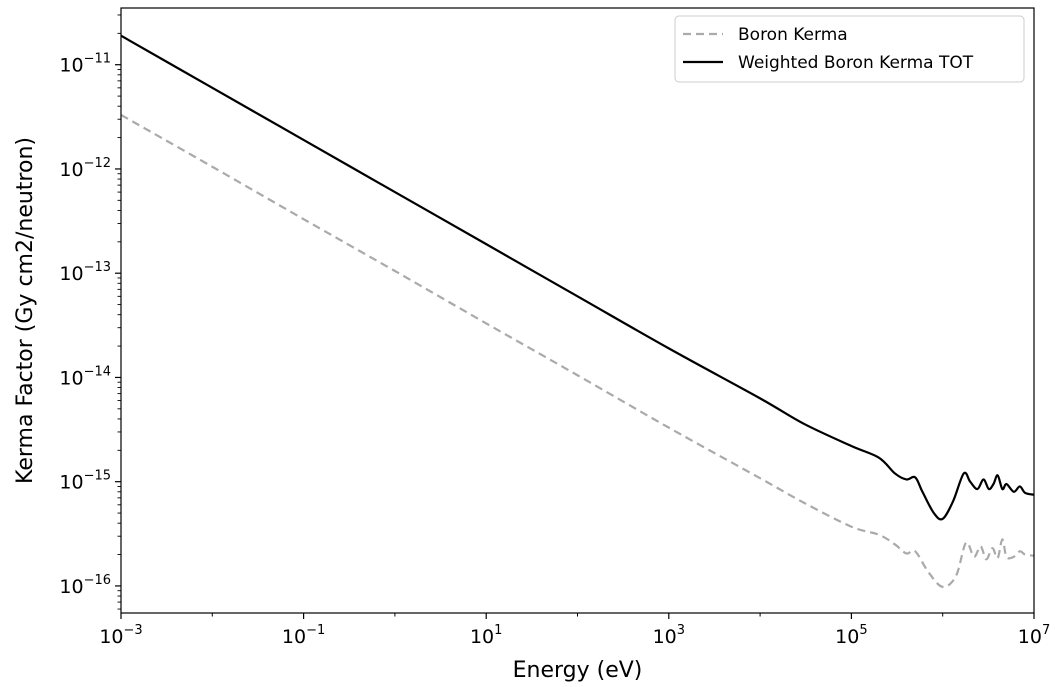 The width and height of the screenshot is (1055, 687). What do you see at coordinates (793, 35) in the screenshot?
I see `legend-label-boron-kerma: Boron Kerma` at bounding box center [793, 35].